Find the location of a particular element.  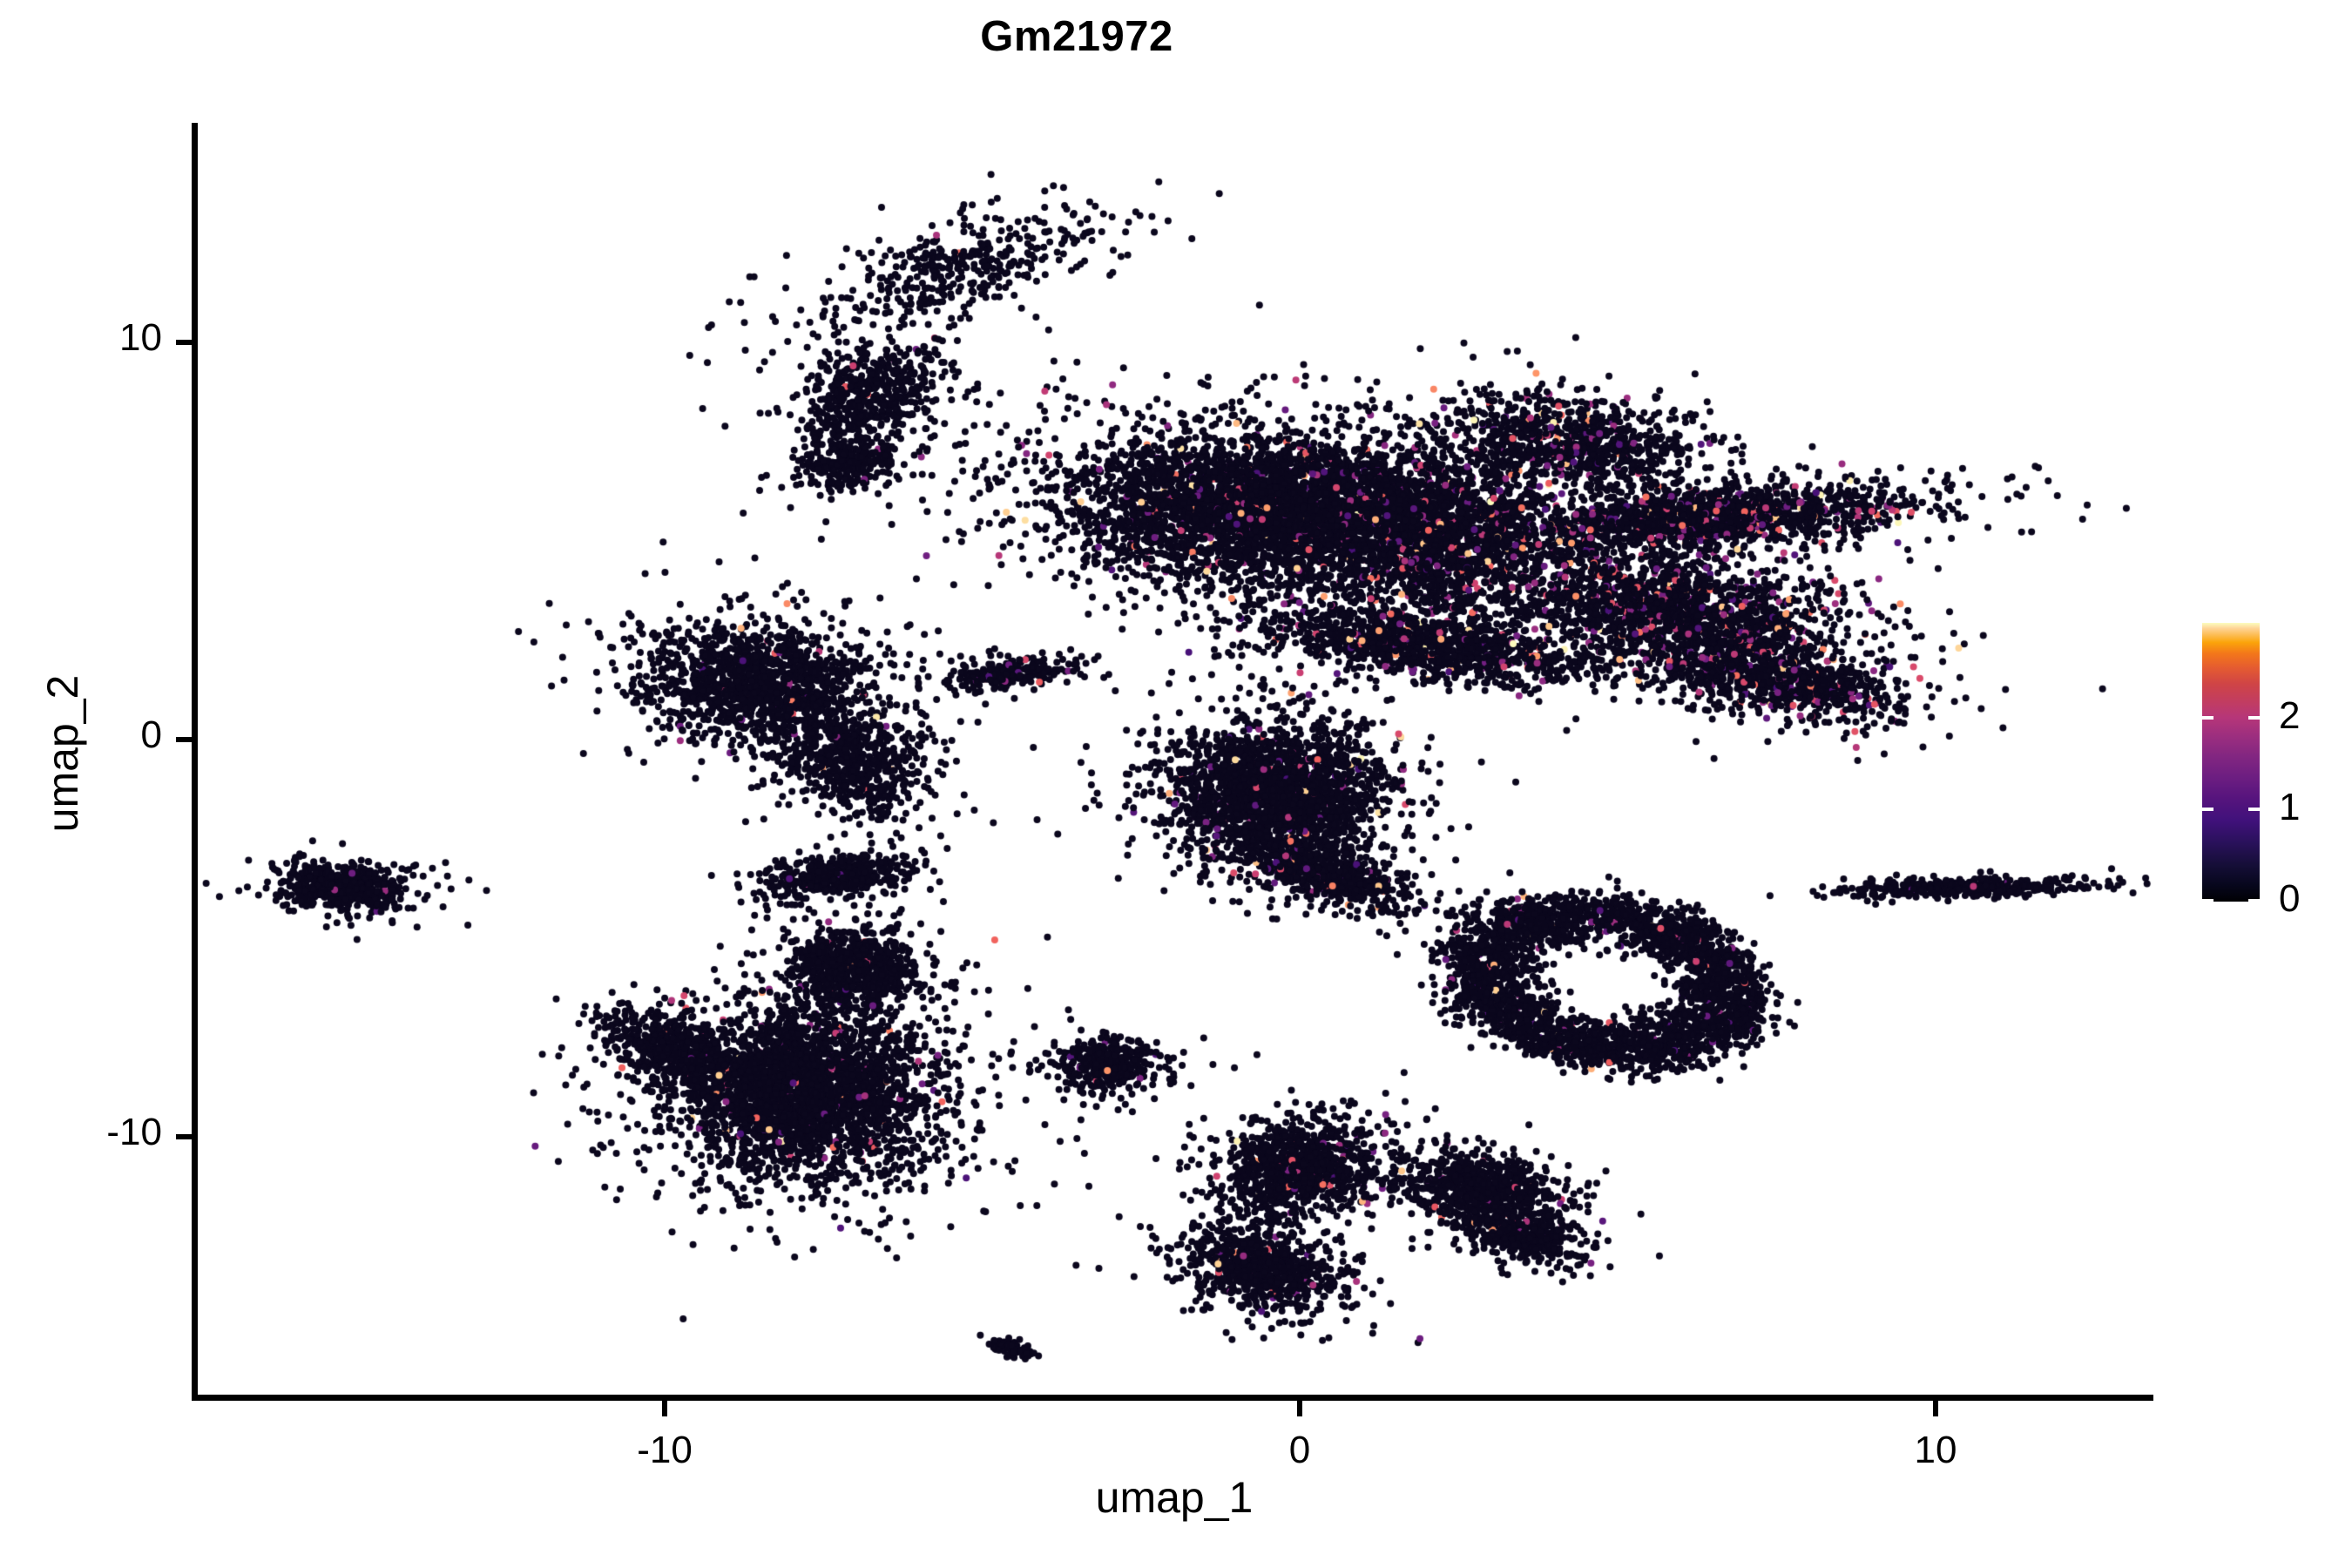

y-axis-tick-label: 10 is located at coordinates (140, 337).